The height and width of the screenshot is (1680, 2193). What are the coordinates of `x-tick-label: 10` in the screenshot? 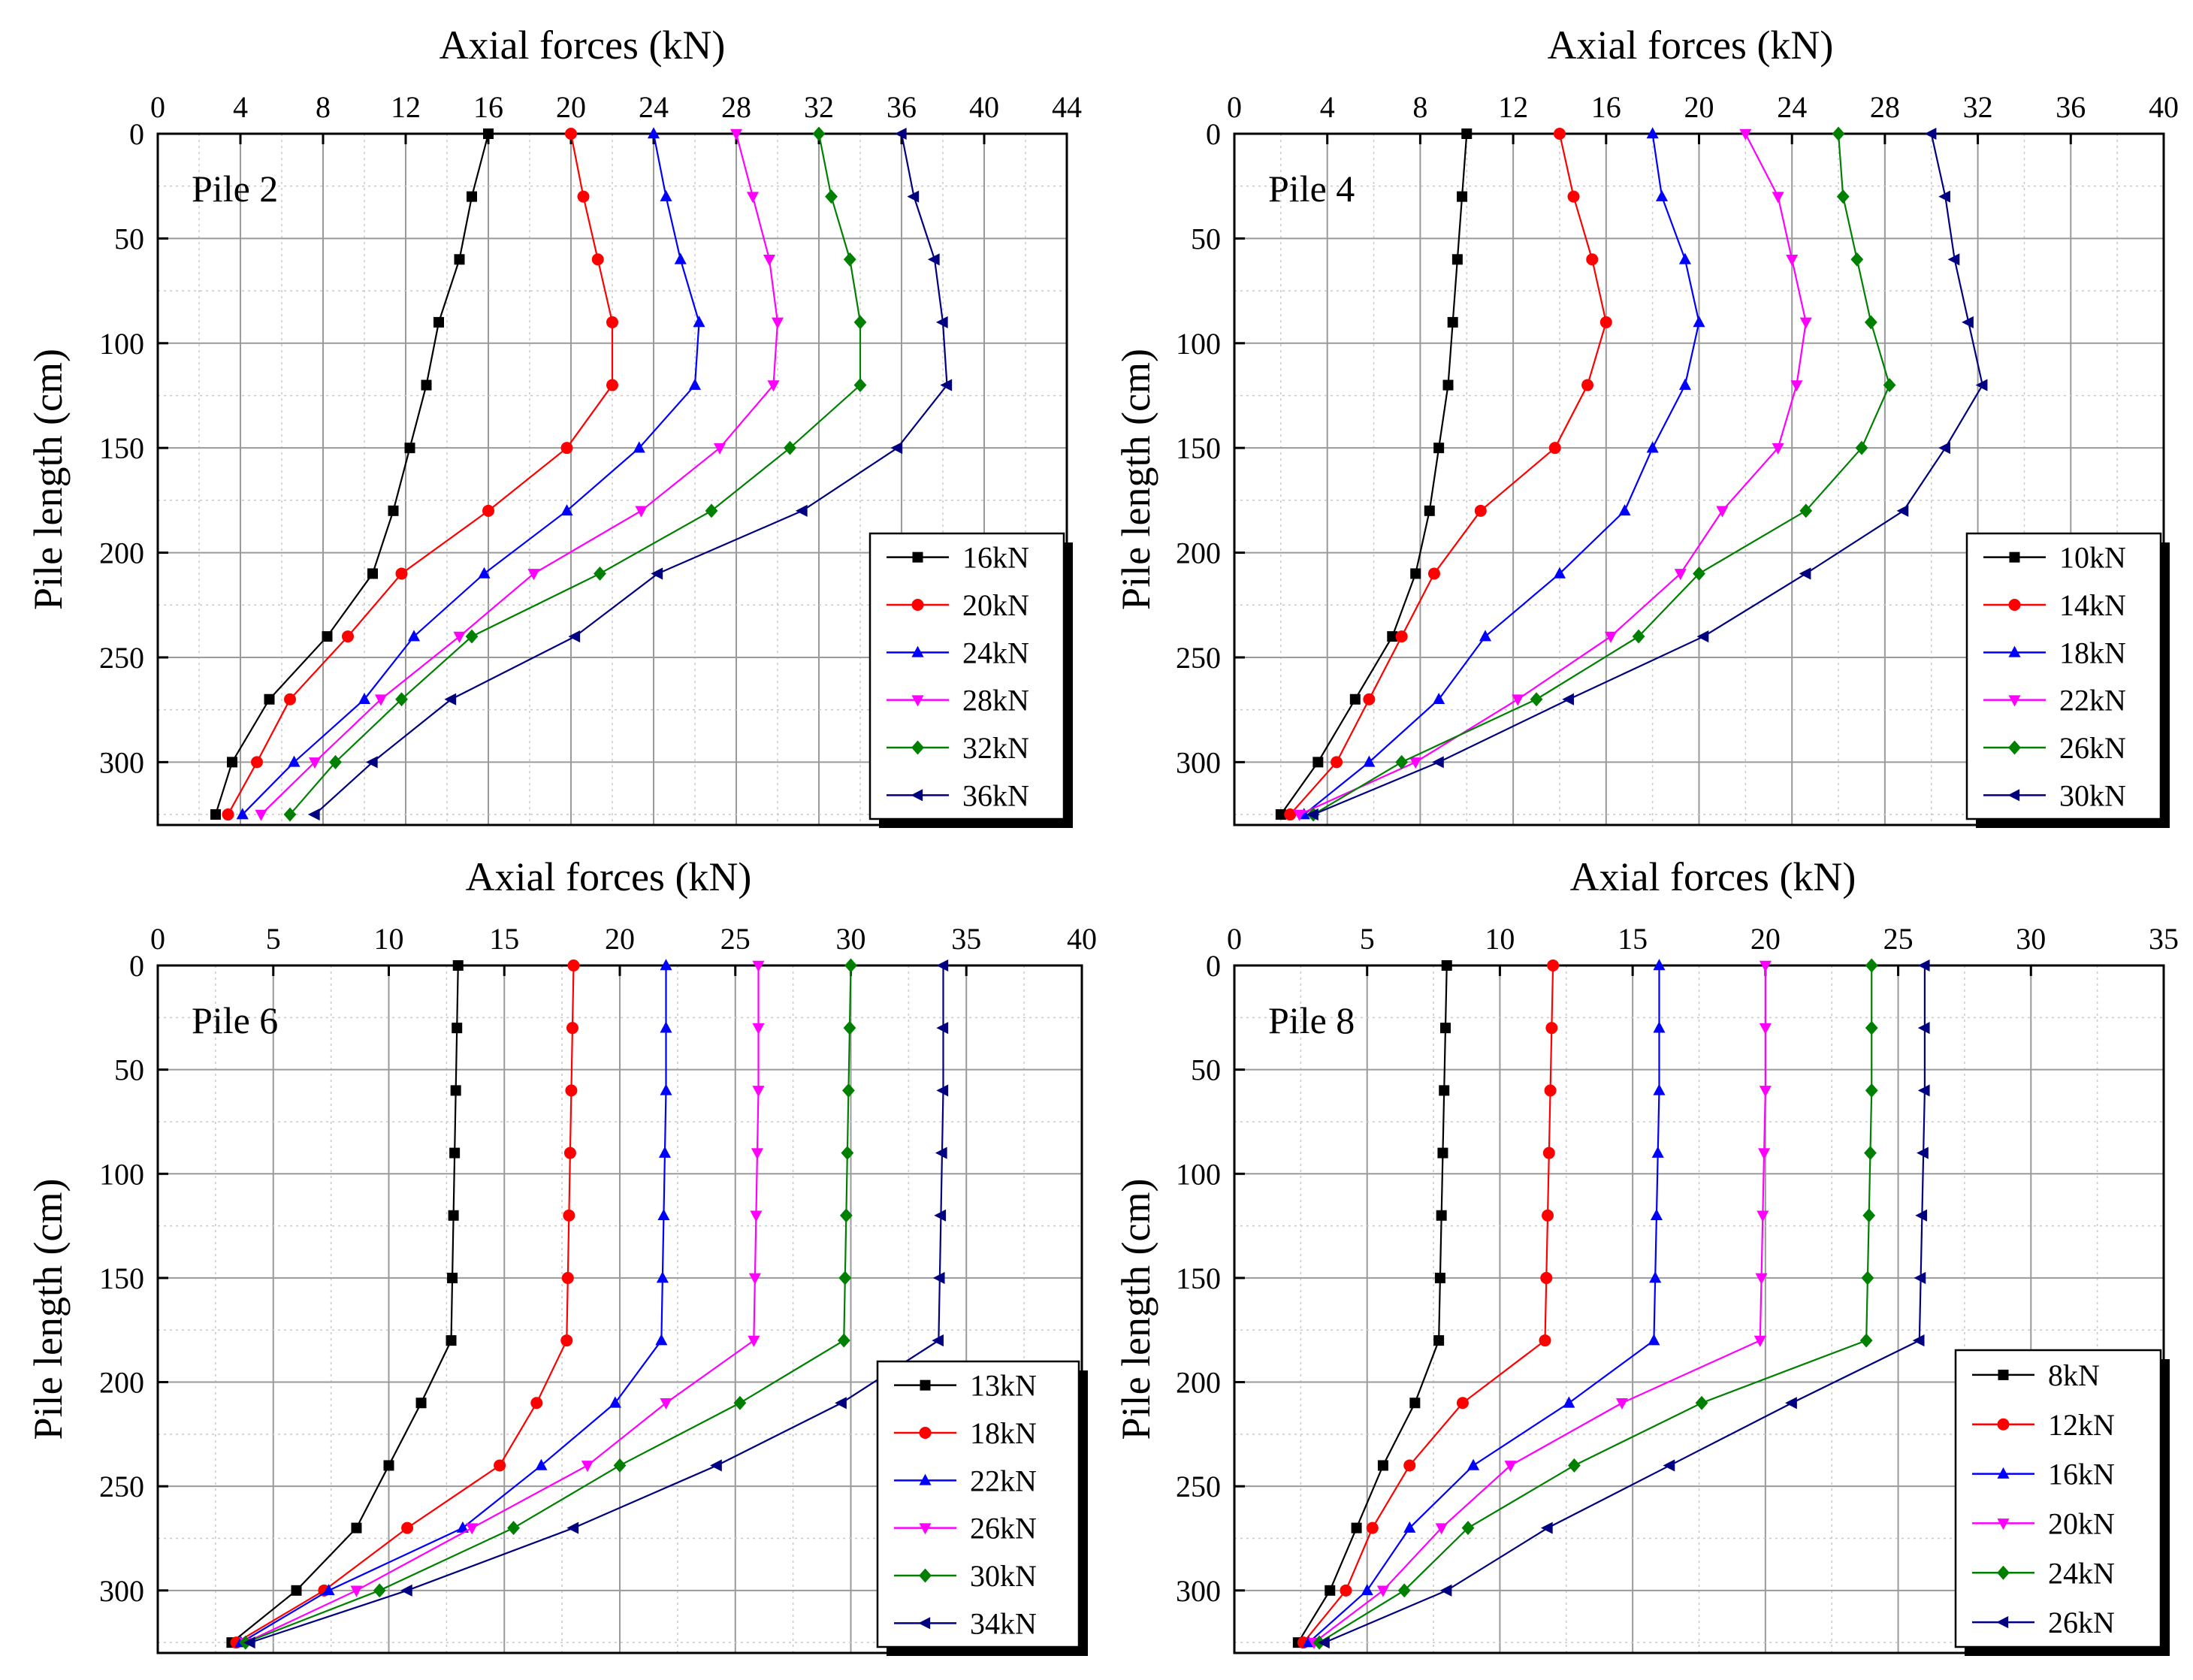 It's located at (389, 939).